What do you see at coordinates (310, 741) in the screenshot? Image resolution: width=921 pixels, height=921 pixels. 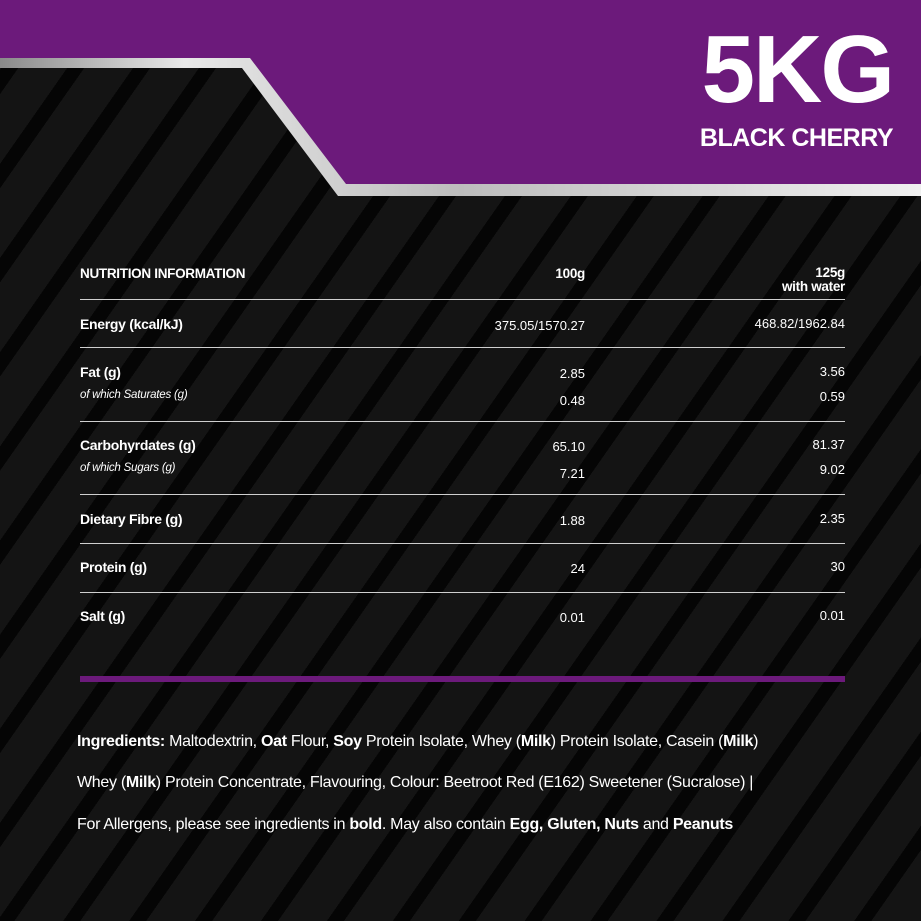 I see `text: Flour,` at bounding box center [310, 741].